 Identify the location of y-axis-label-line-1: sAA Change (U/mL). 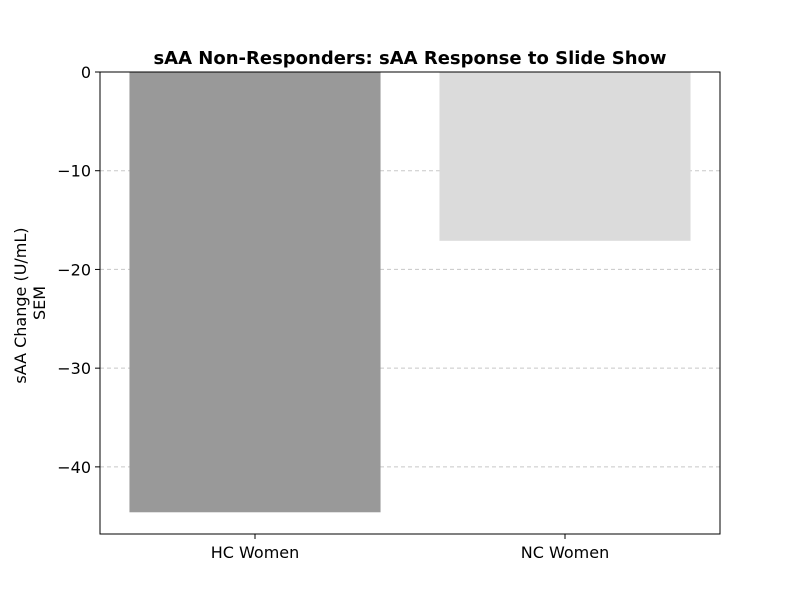
(20, 305).